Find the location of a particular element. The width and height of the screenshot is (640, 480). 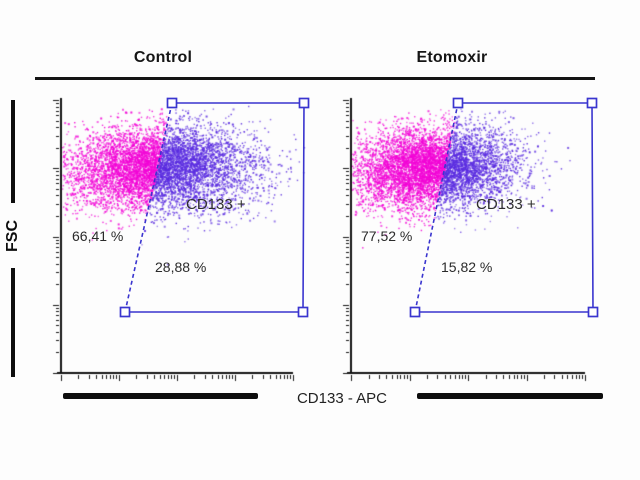

etomoxir-gate-label: CD133 + is located at coordinates (506, 204).